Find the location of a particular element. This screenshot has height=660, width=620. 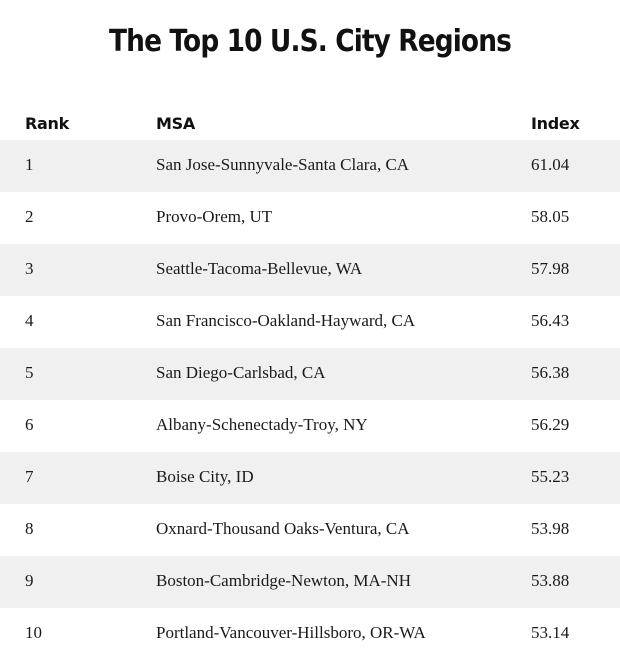

msa-cell: Provo-Orem, UT is located at coordinates (214, 216).